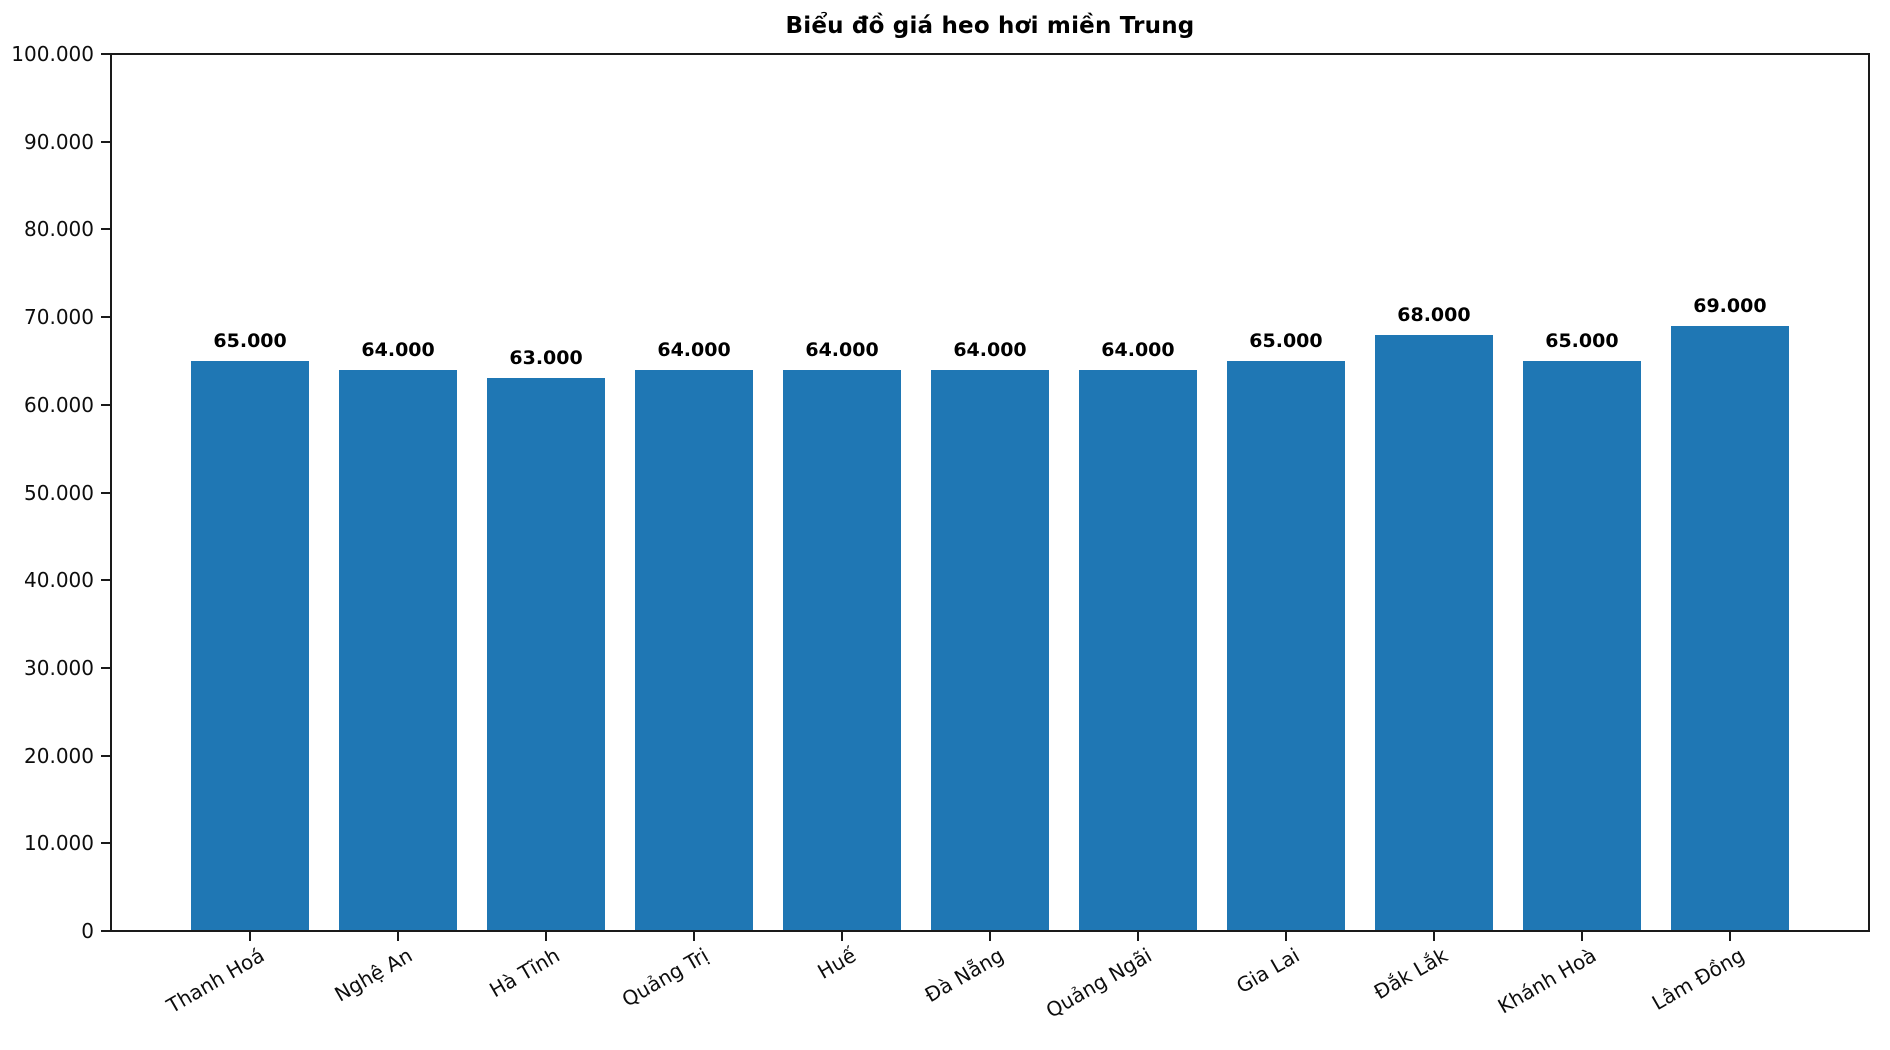 This screenshot has width=1890, height=1050. Describe the element at coordinates (1697, 979) in the screenshot. I see `x-axis-tick-label: Lâm Đồng` at that location.